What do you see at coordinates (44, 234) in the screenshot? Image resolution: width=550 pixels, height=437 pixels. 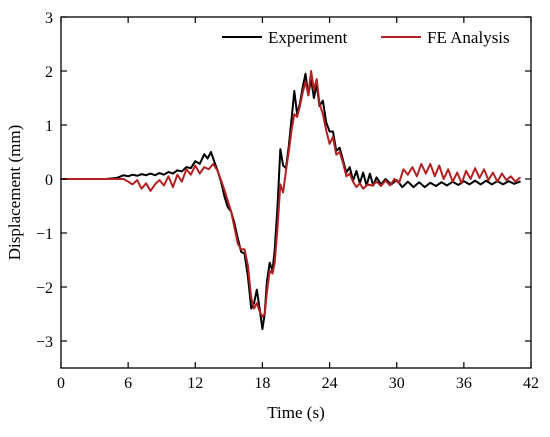 I see `y-tick-label: −1` at bounding box center [44, 234].